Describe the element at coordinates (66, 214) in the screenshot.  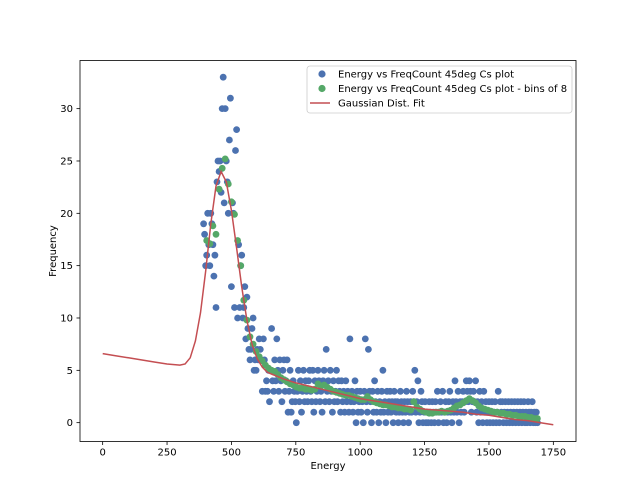
I see `y-tick-label: 20` at that location.